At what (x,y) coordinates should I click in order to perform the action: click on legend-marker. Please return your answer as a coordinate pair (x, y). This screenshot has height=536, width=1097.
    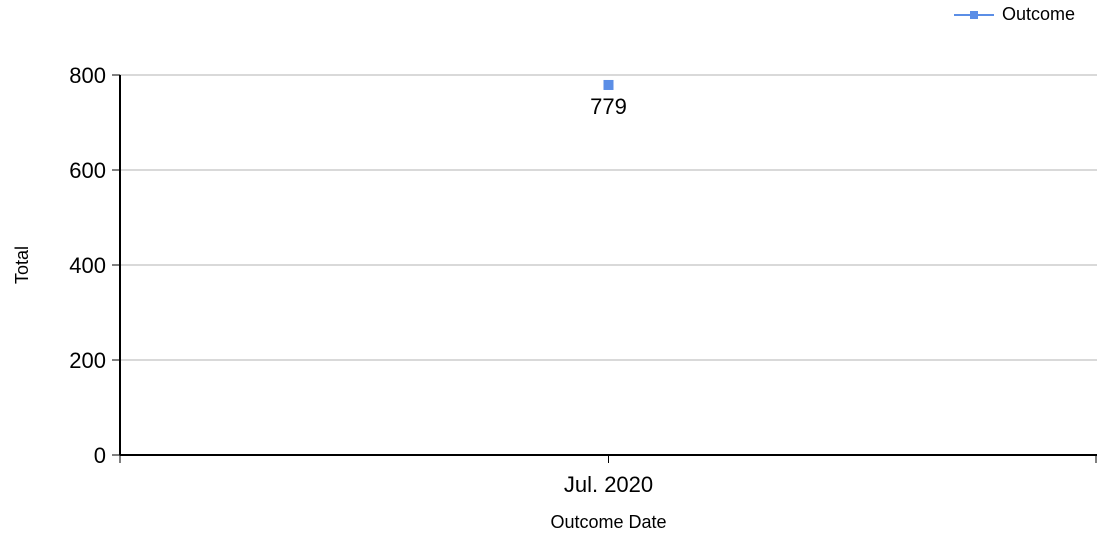
    Looking at the image, I should click on (973, 14).